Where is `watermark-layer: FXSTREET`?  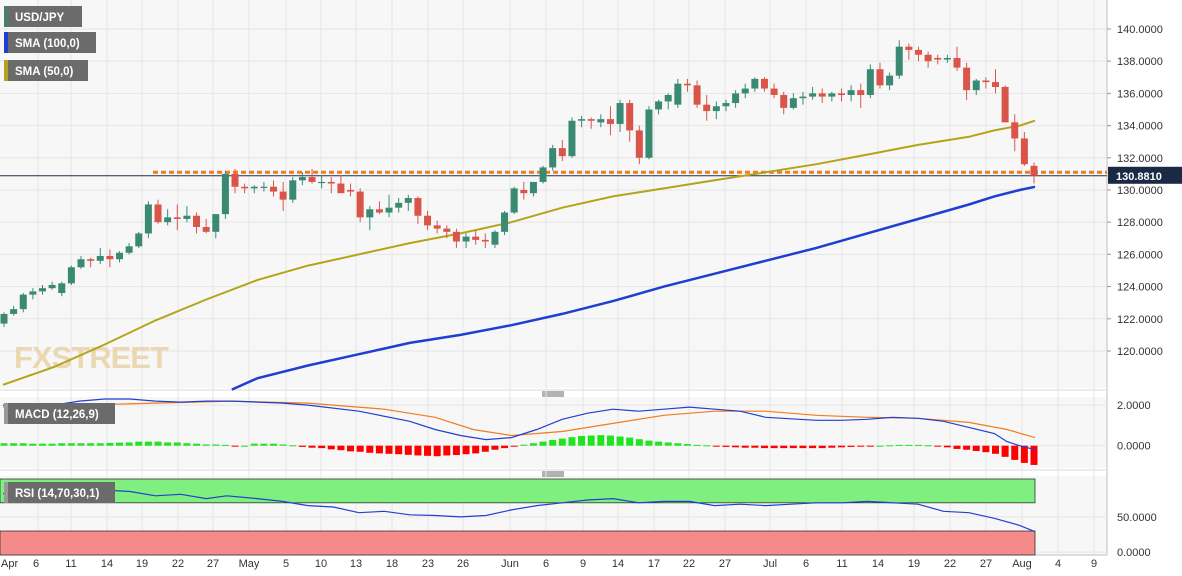
watermark-layer: FXSTREET is located at coordinates (92, 357).